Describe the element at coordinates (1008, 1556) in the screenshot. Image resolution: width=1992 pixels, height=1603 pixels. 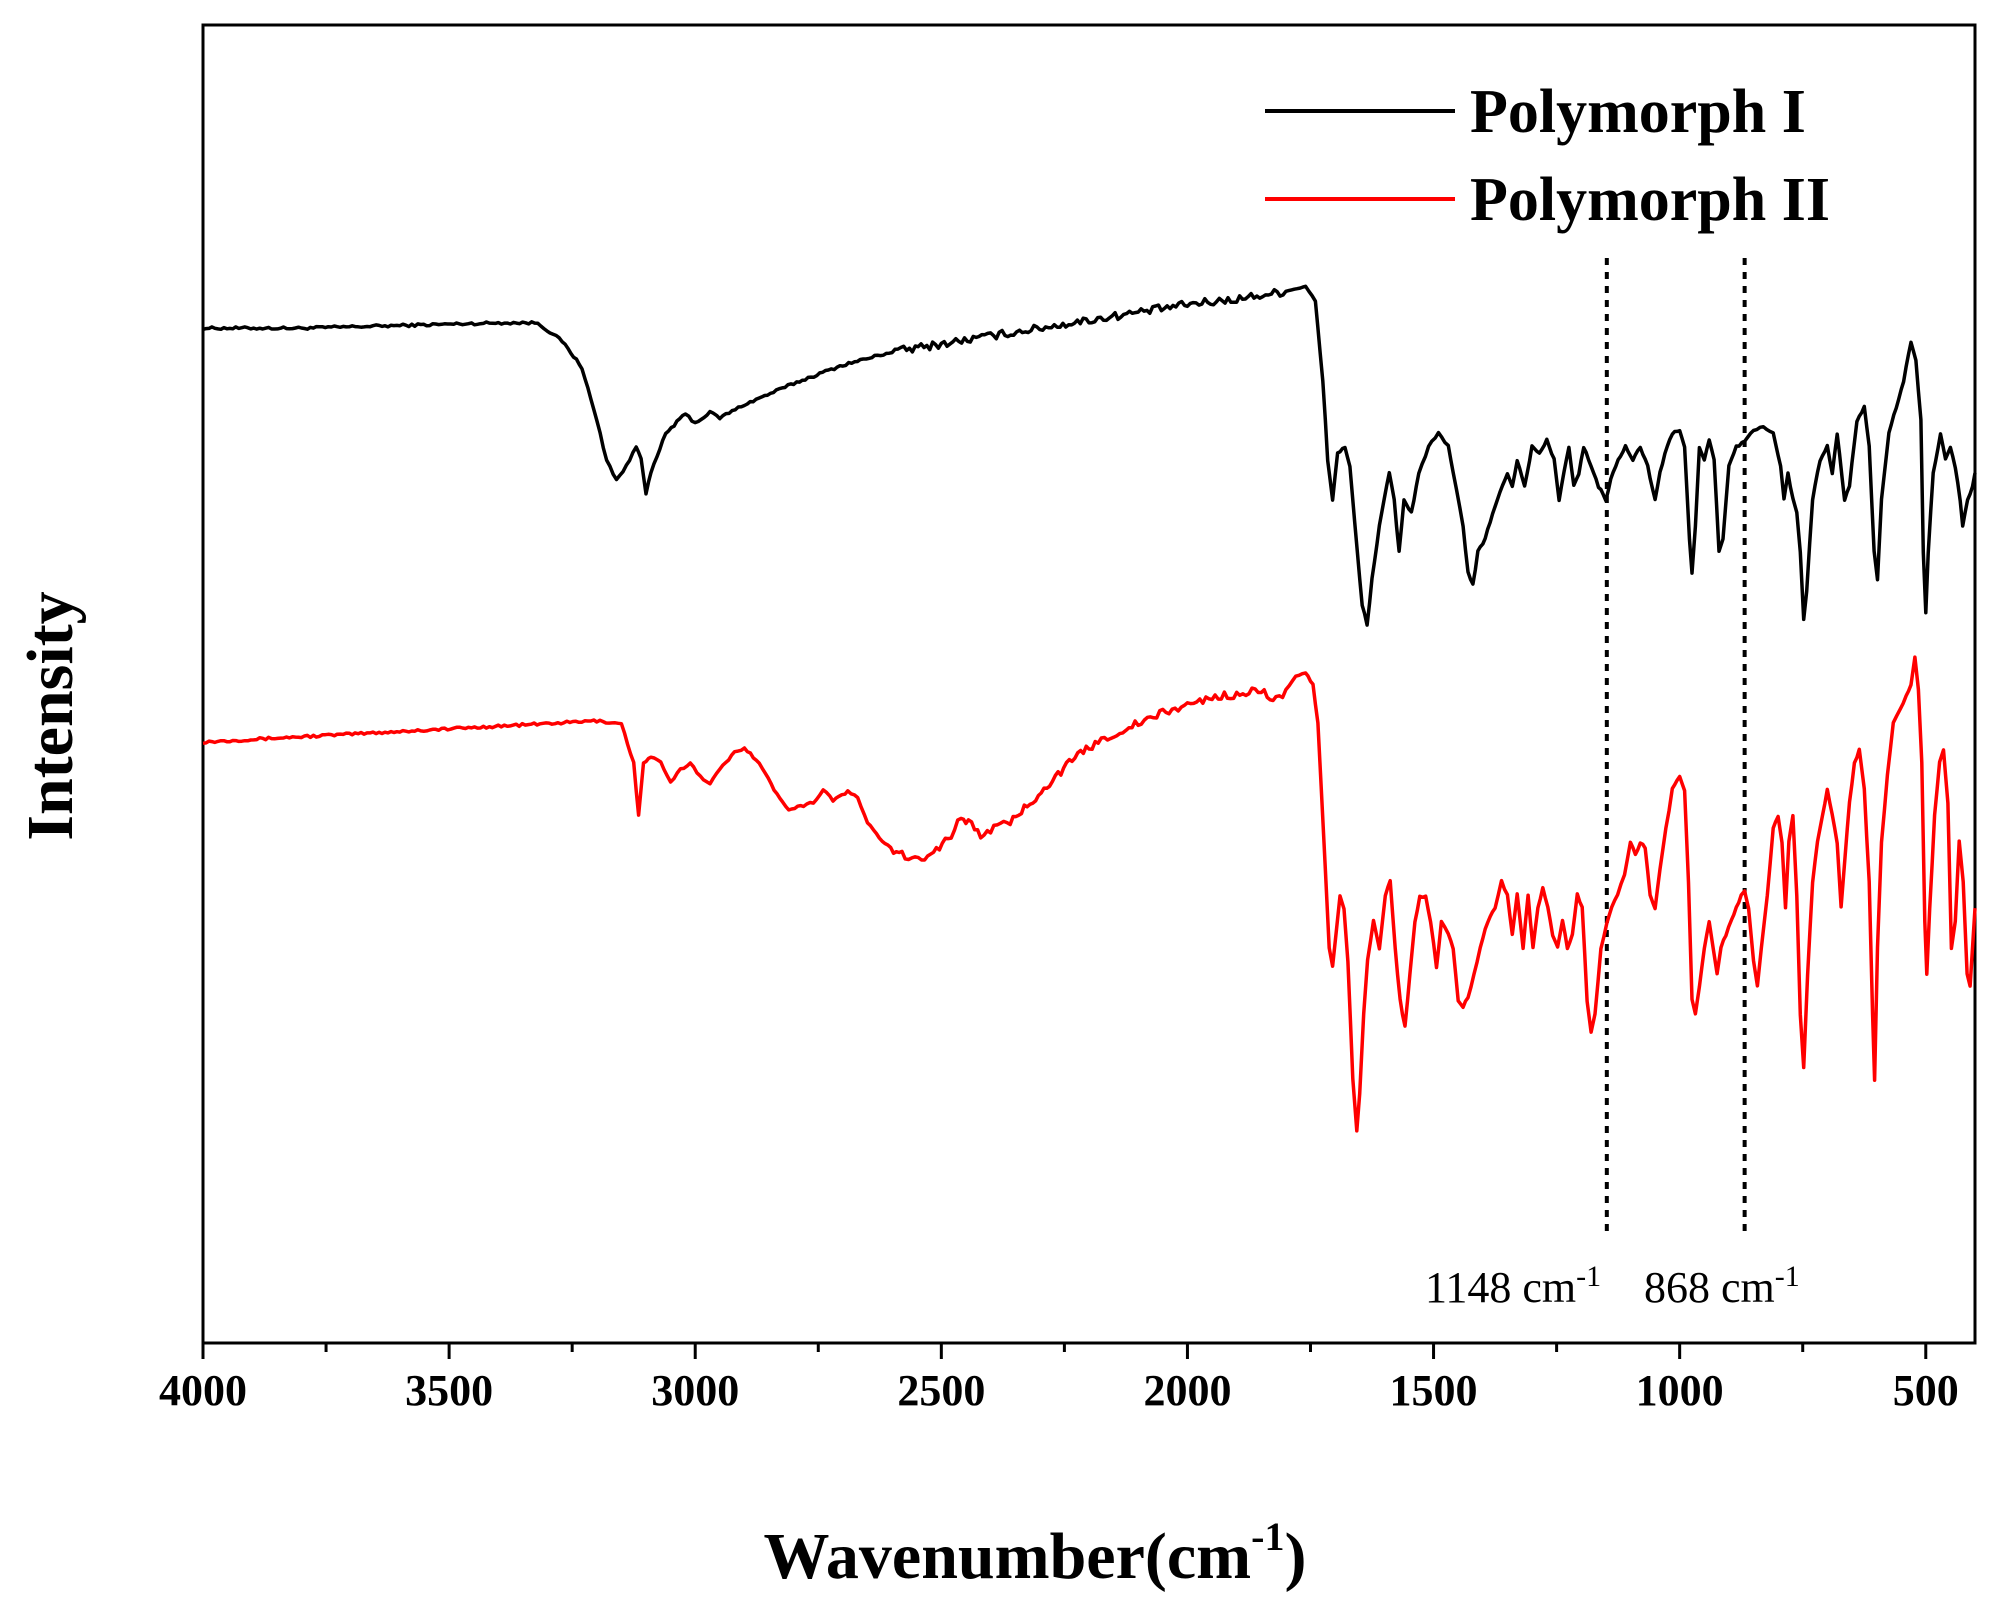
I see `x-axis-title-main: Wavenumber(cm` at that location.